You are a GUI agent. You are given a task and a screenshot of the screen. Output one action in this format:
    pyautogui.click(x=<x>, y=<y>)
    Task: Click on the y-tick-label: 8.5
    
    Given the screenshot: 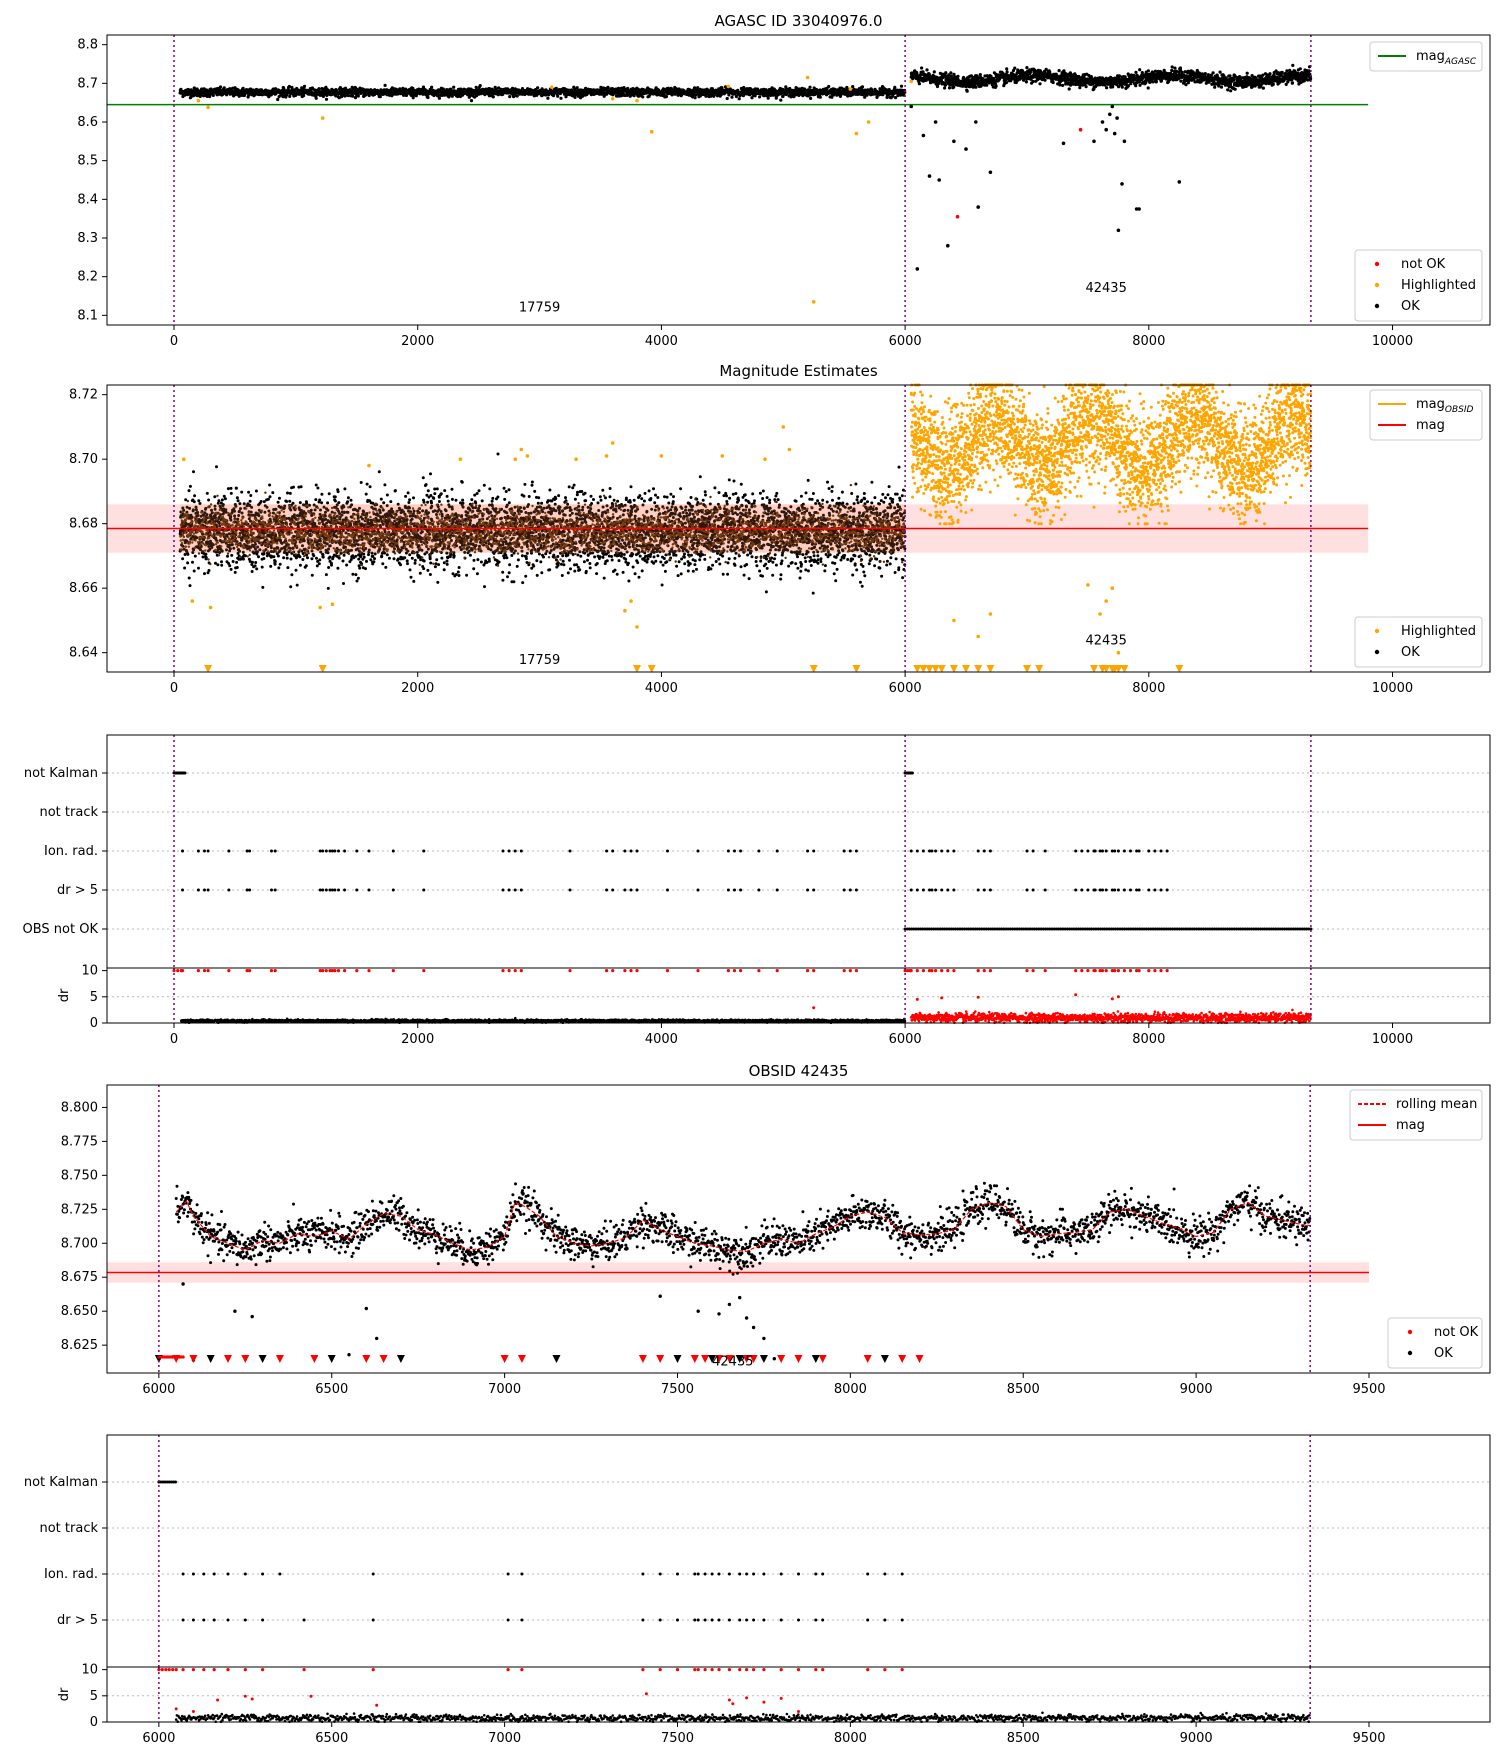 What is the action you would take?
    pyautogui.click(x=87, y=161)
    